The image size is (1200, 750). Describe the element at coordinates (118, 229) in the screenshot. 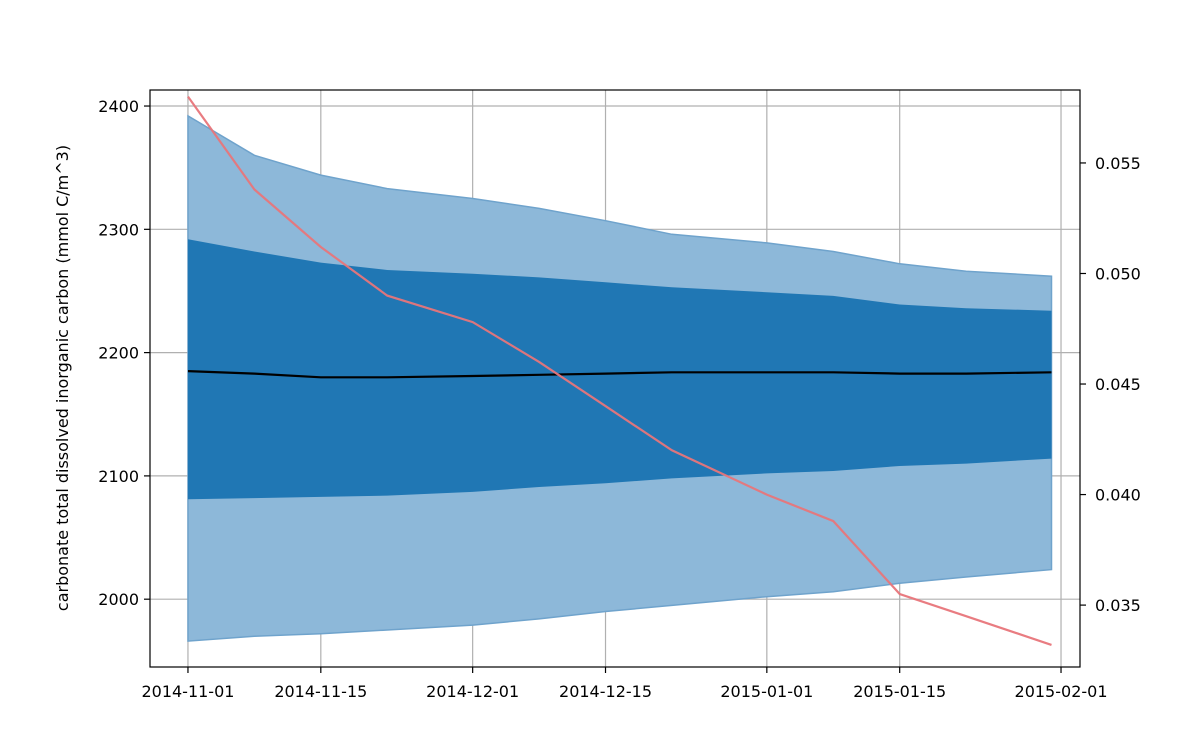

I see `y-tick-label: 2300` at that location.